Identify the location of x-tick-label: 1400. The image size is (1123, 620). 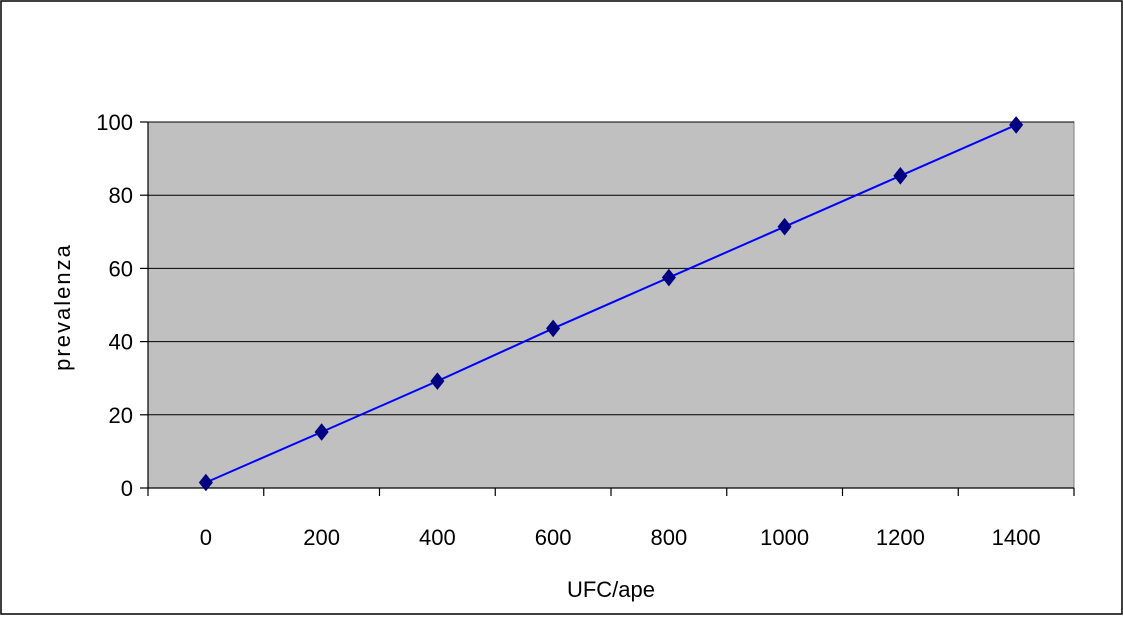
(1016, 537).